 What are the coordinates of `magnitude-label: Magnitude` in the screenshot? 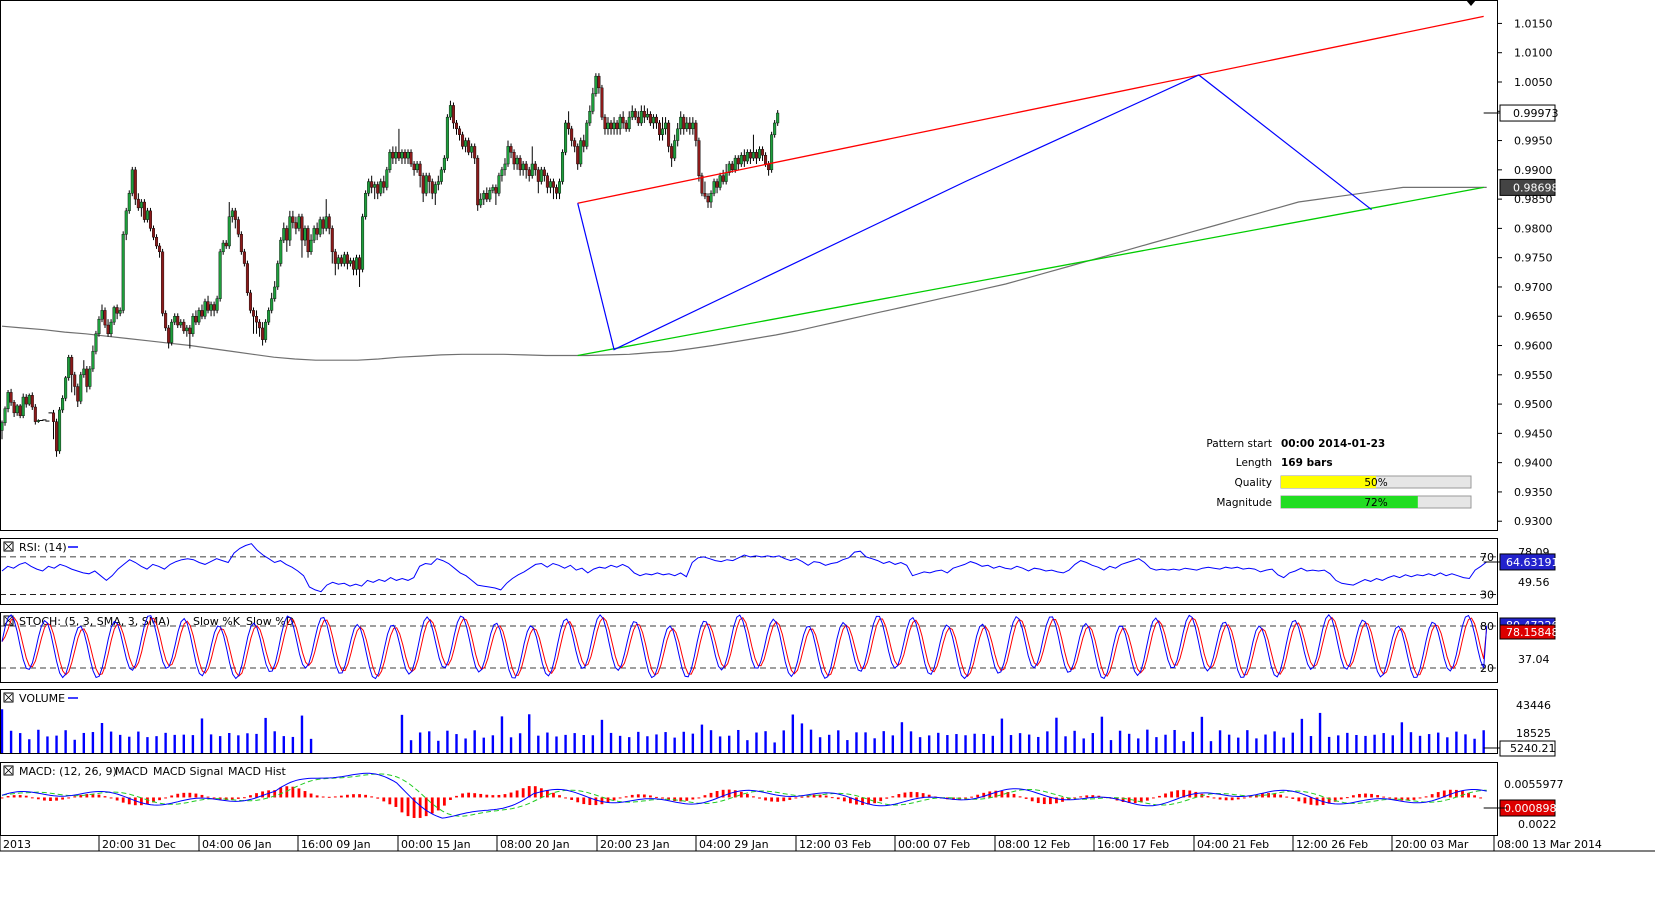 It's located at (1244, 503).